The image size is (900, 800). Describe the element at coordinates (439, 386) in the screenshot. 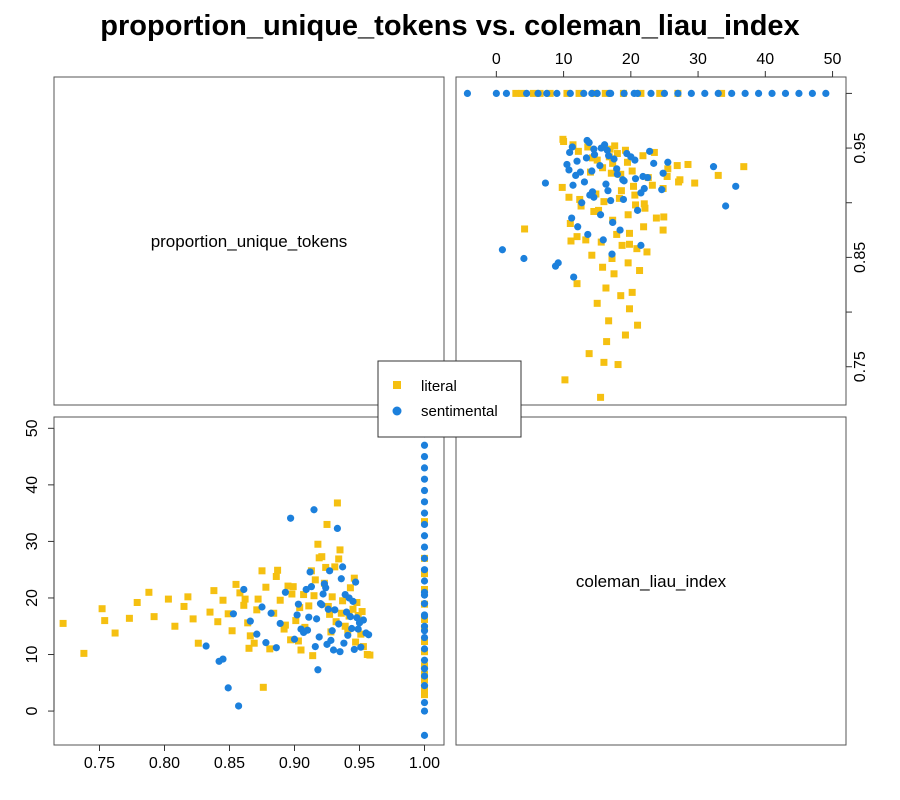

I see `legend-label-literal: literal` at that location.